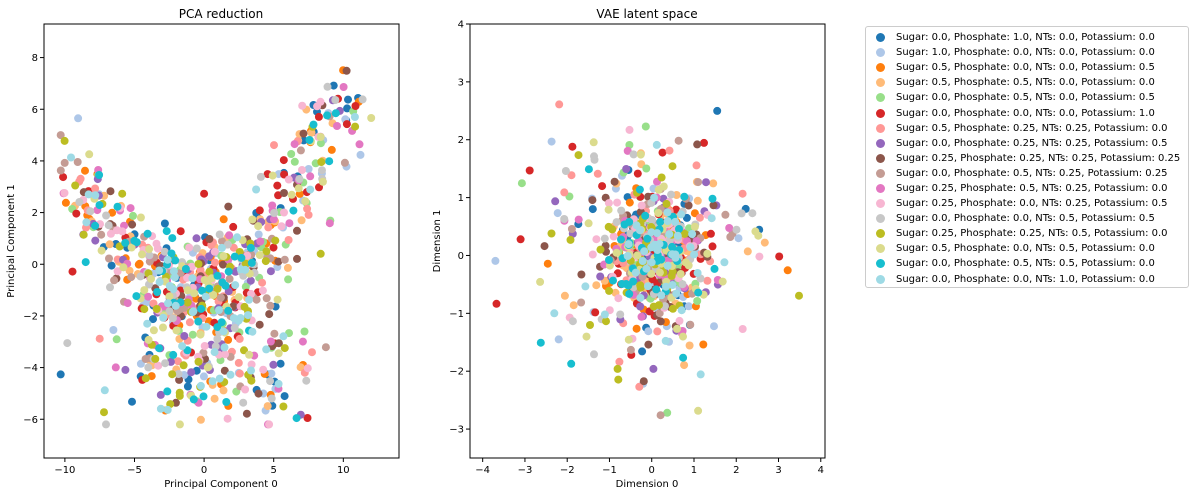  Describe the element at coordinates (461, 82) in the screenshot. I see `y-tick-label: 3` at that location.